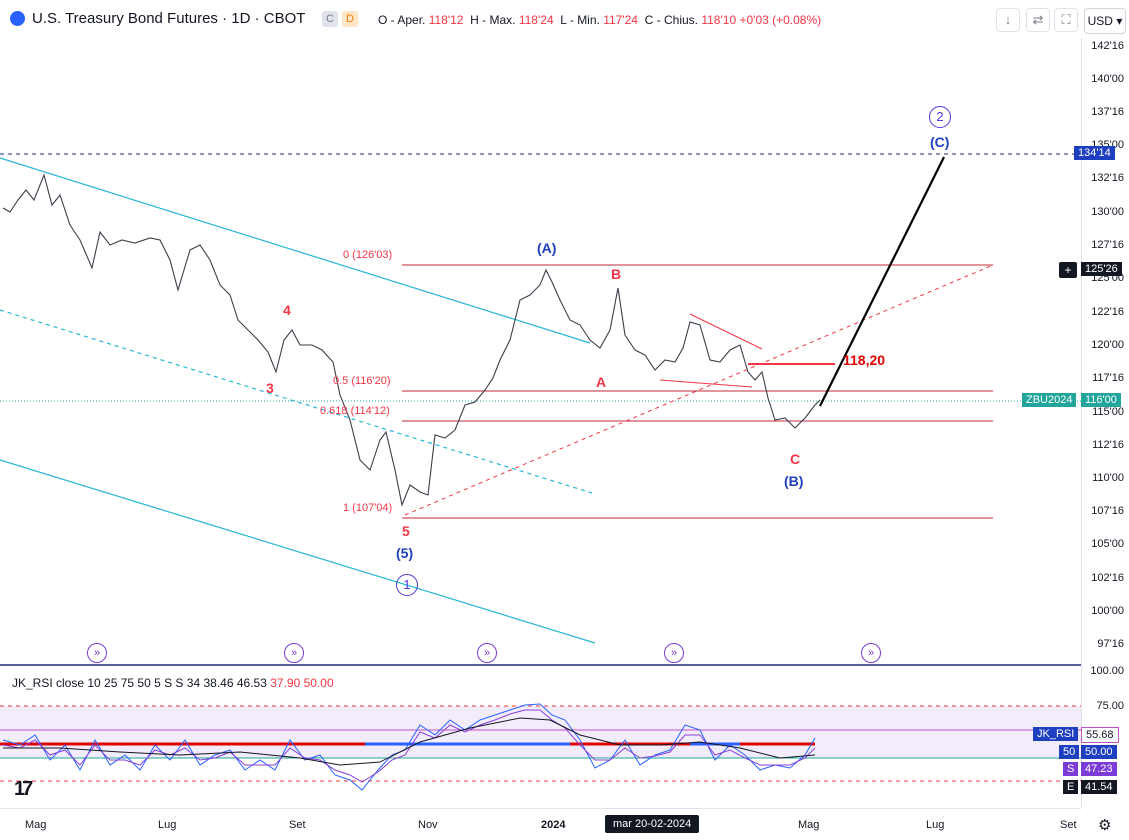  Describe the element at coordinates (330, 19) in the screenshot. I see `badge-c: C` at that location.